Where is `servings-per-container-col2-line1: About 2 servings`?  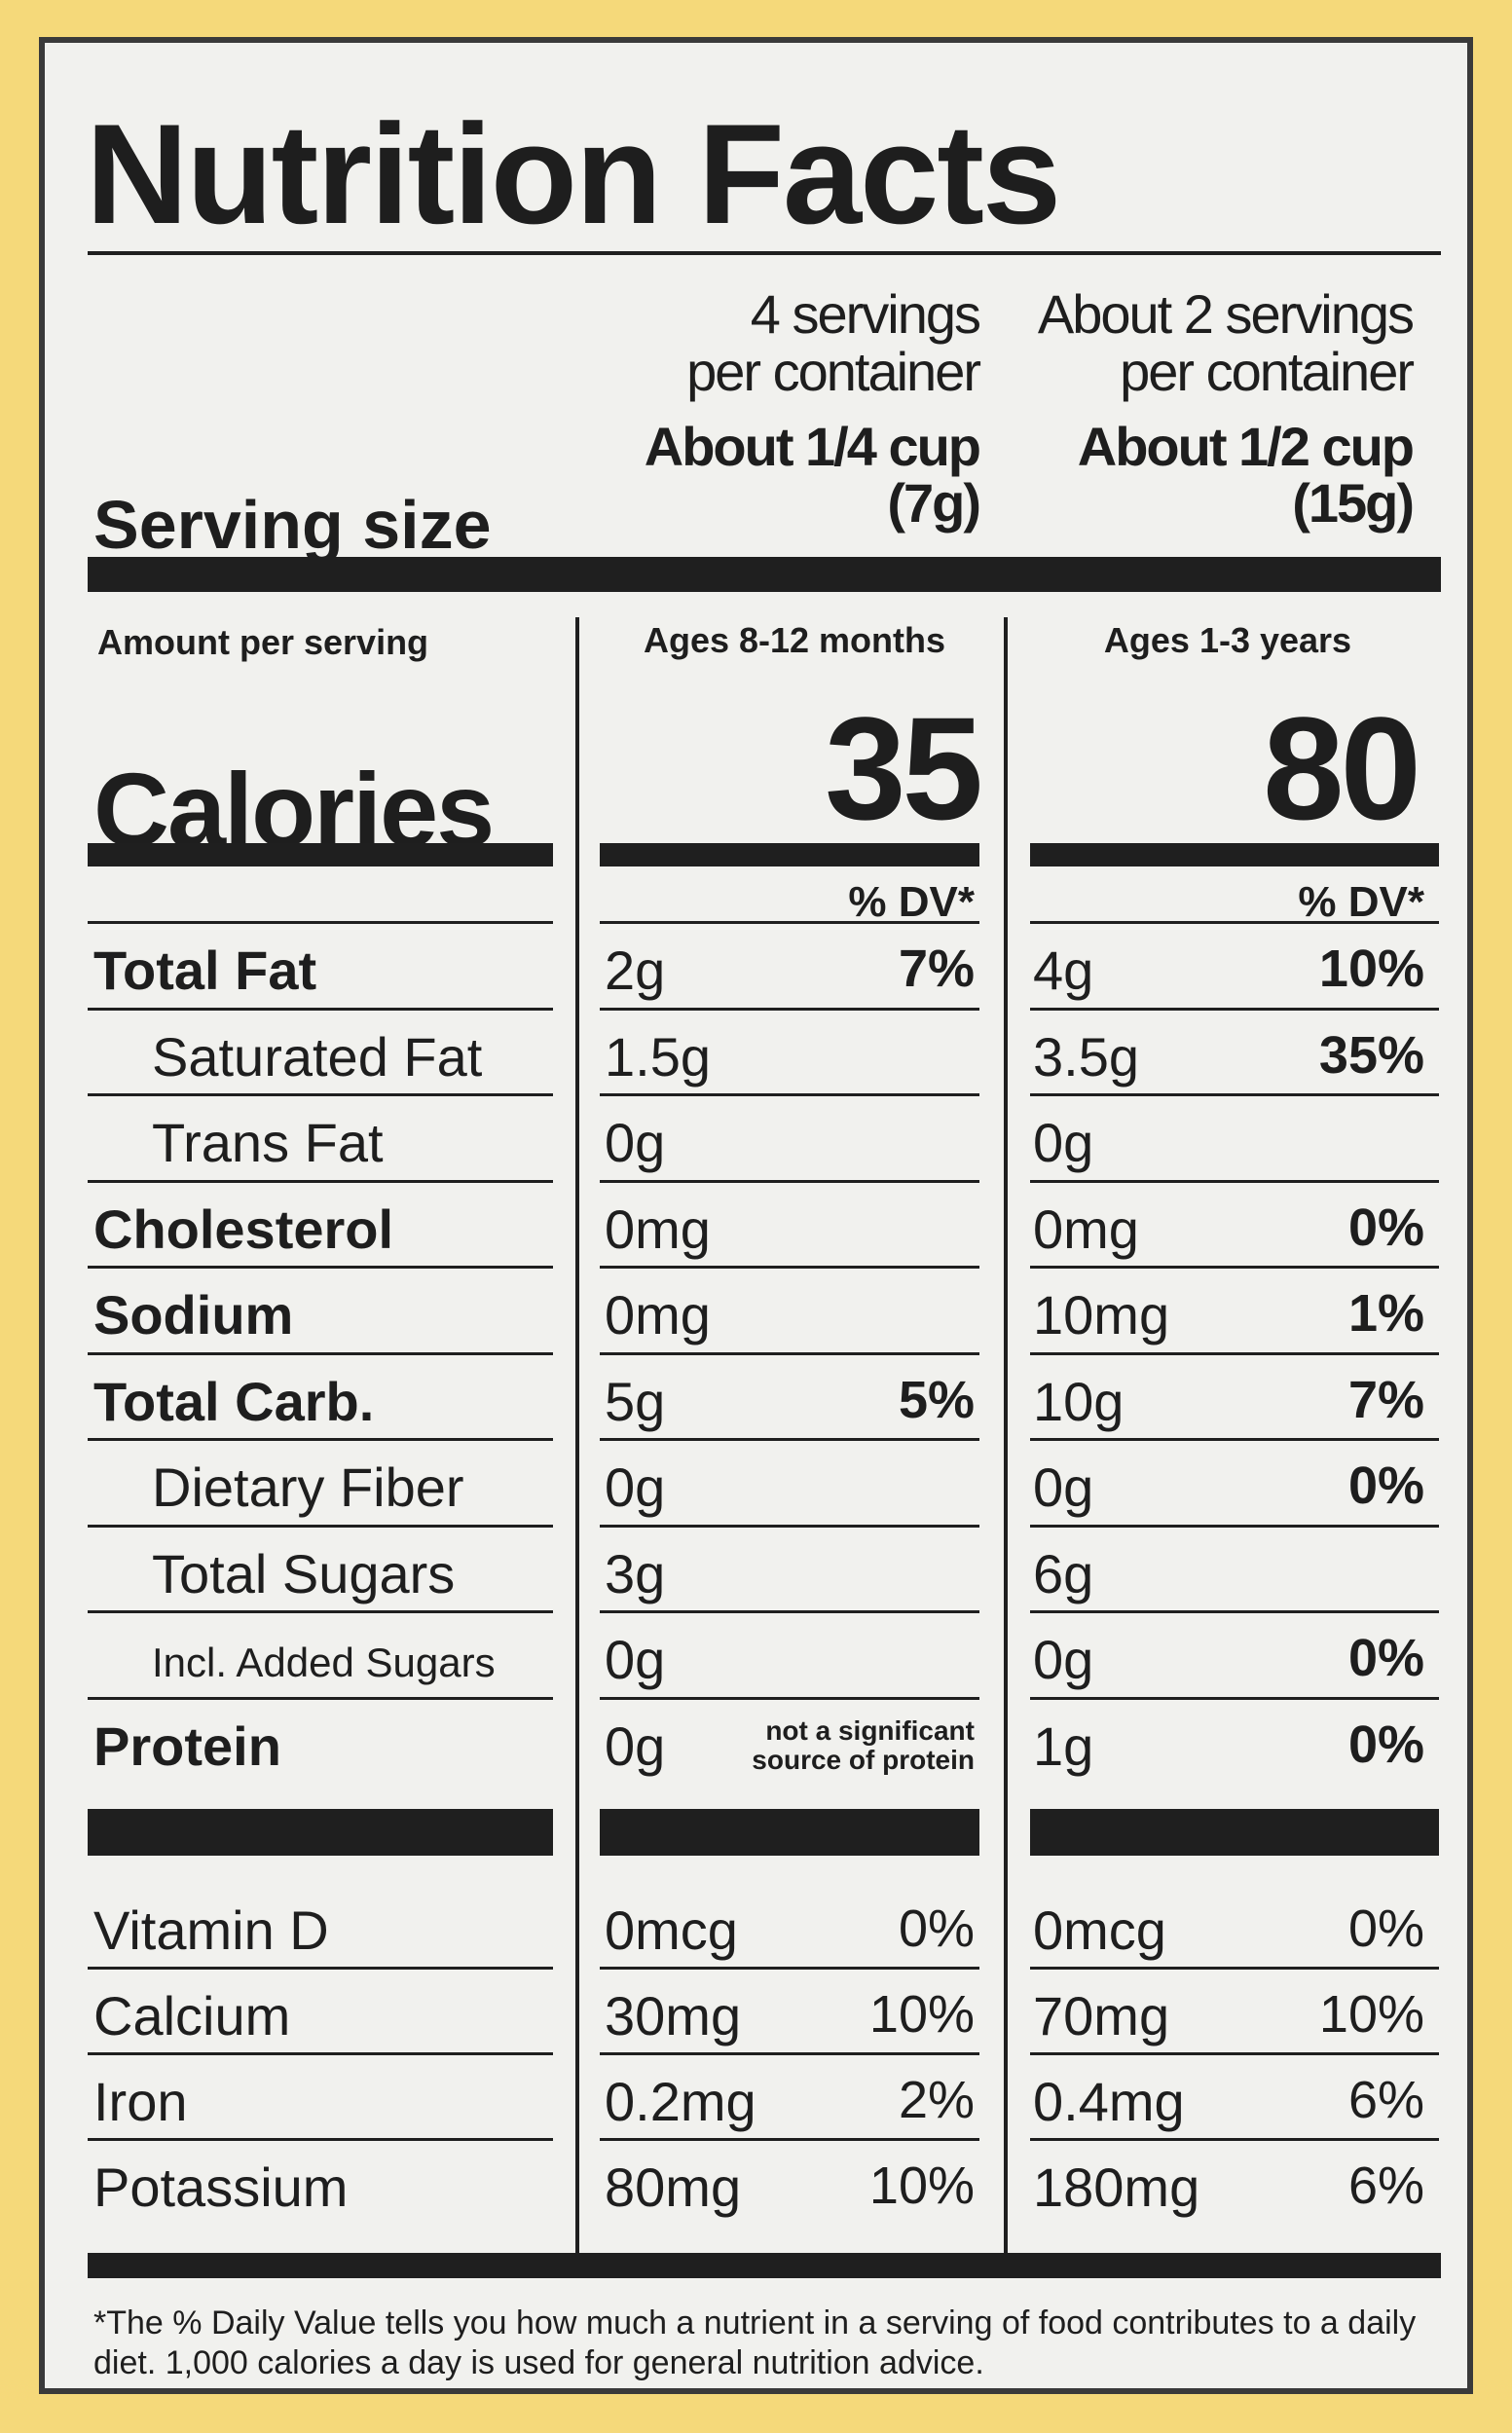 servings-per-container-col2-line1: About 2 servings is located at coordinates (1226, 314).